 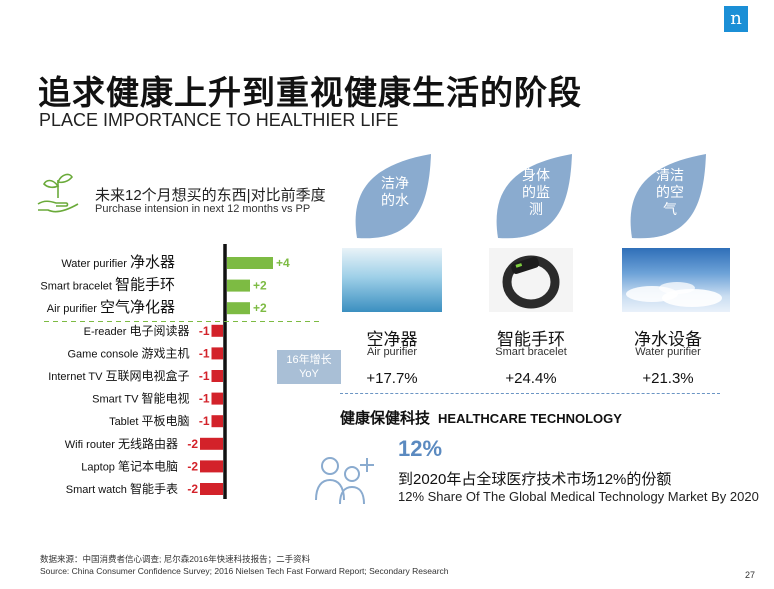 I want to click on drop-text: 身体的监测, so click(x=536, y=192).